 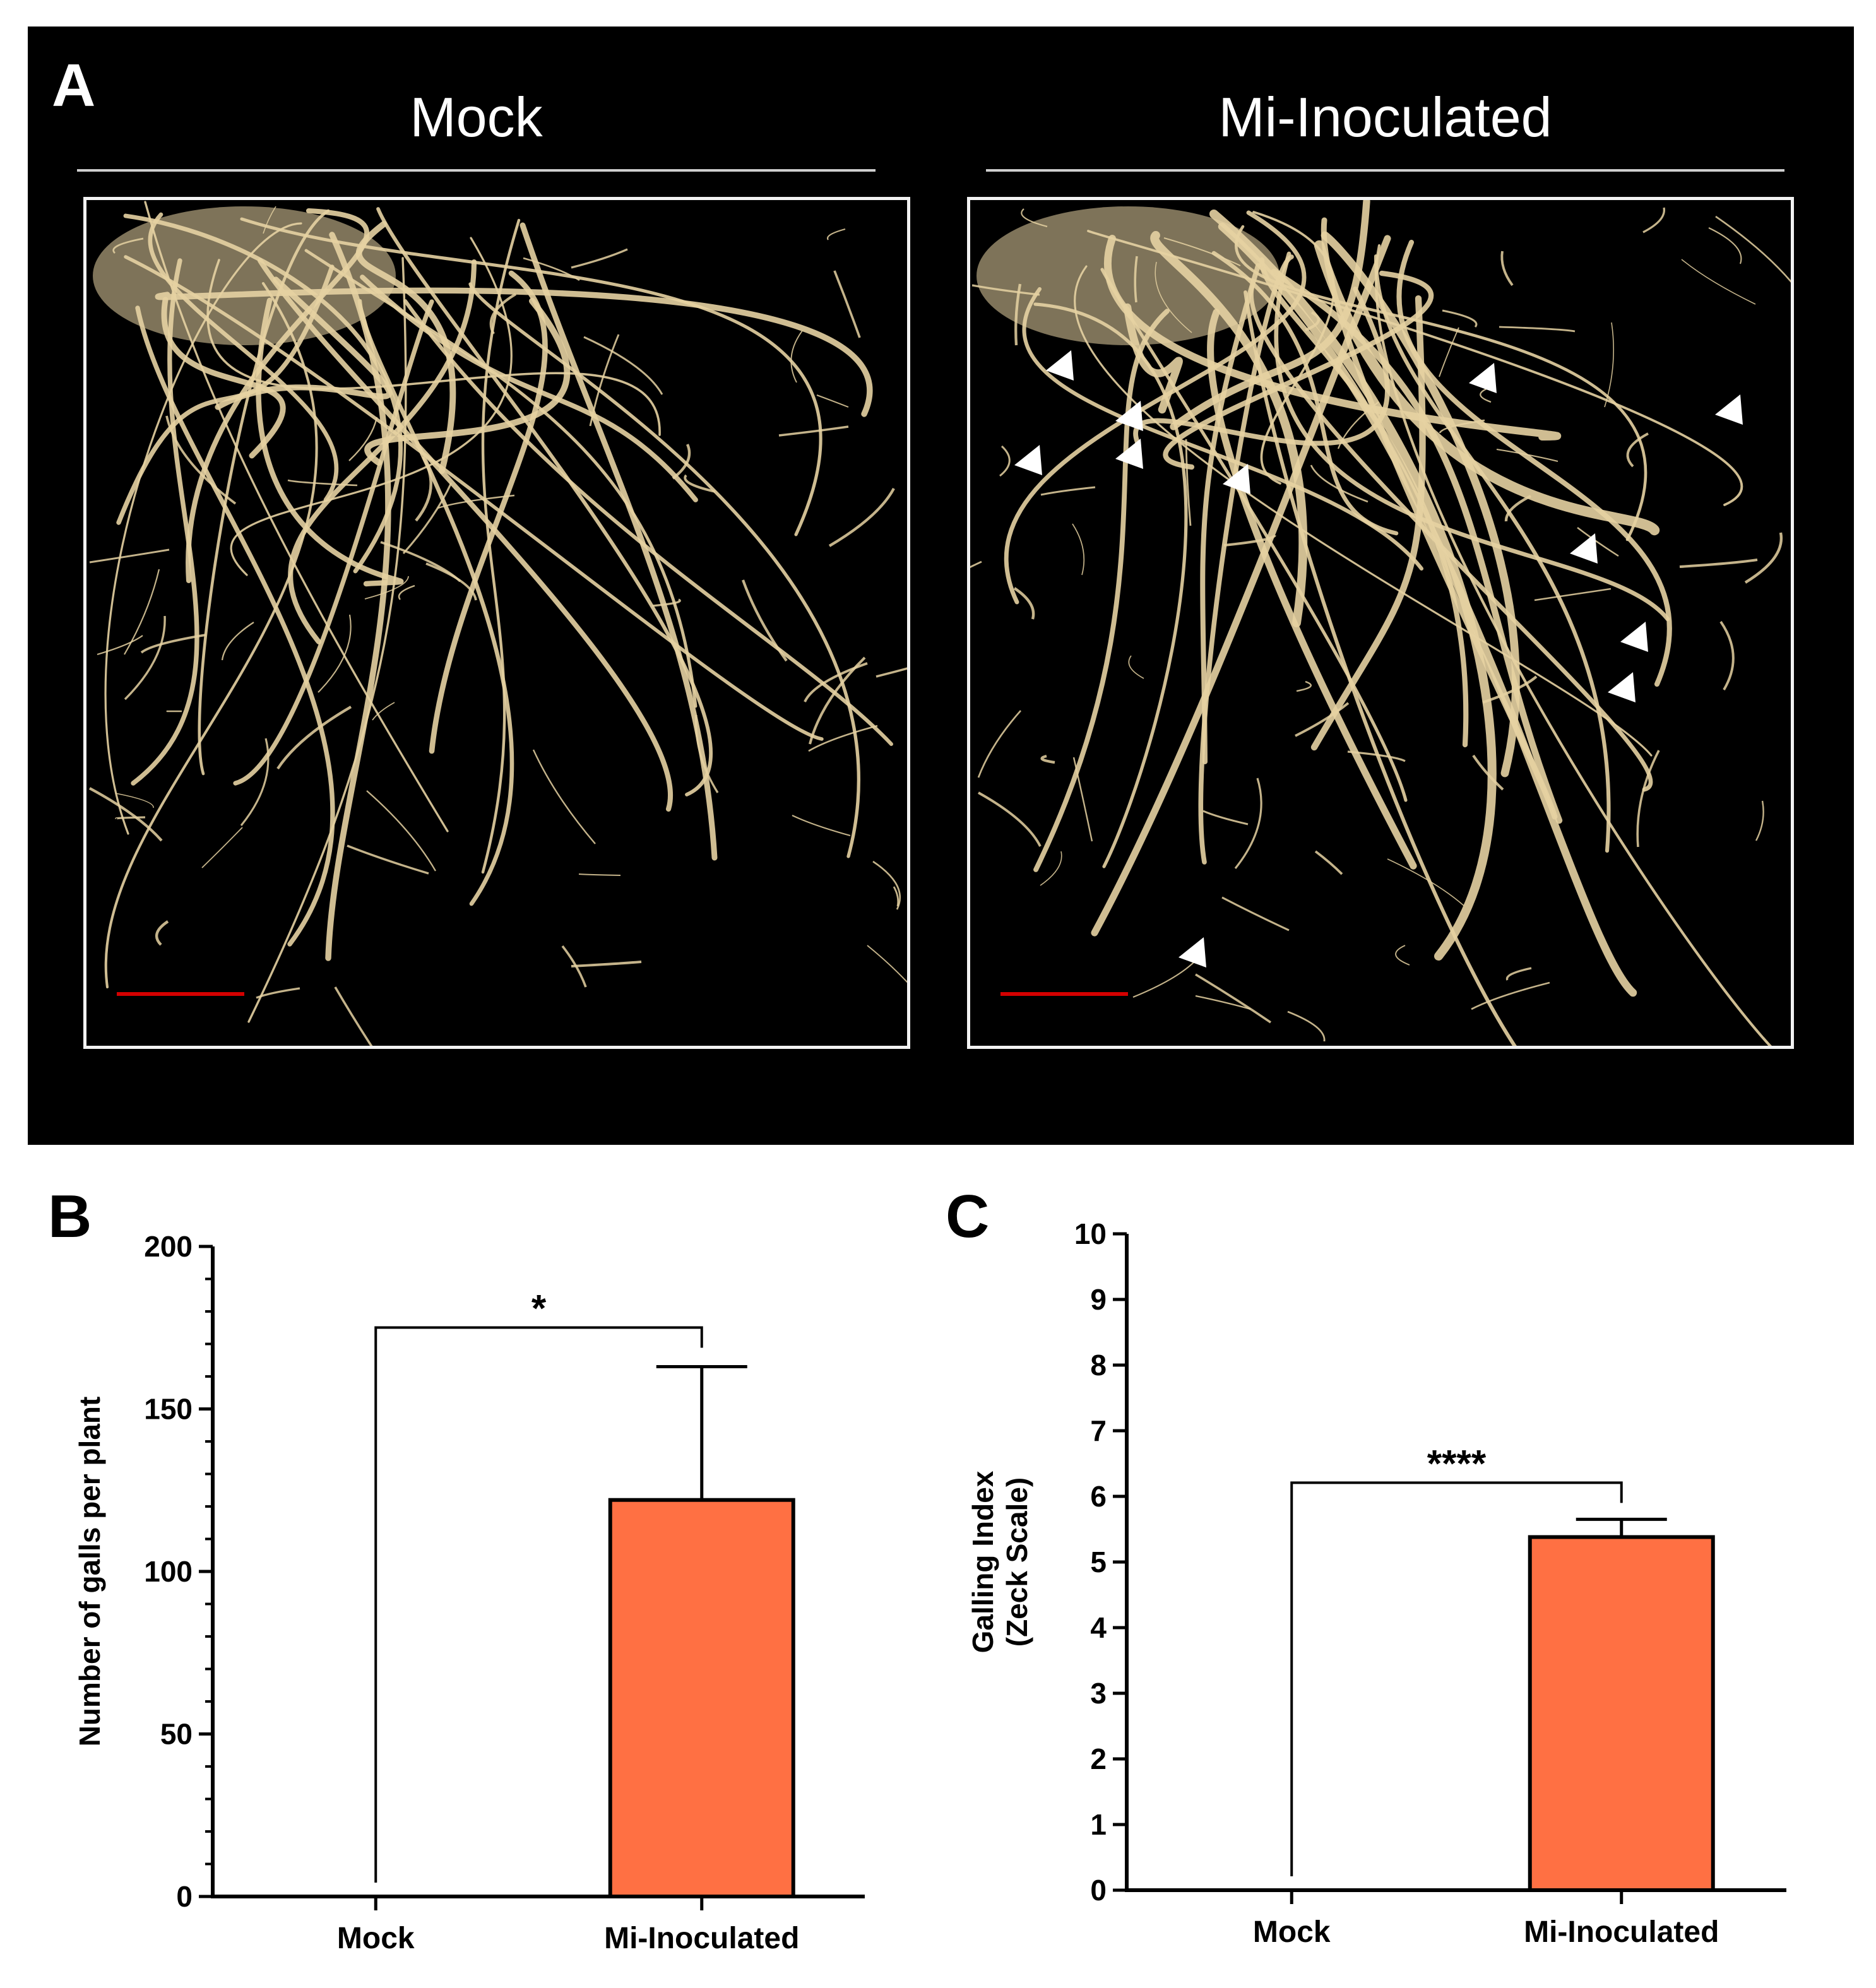 I want to click on inoculated-photo-title: Mi-Inoculated, so click(x=1385, y=117).